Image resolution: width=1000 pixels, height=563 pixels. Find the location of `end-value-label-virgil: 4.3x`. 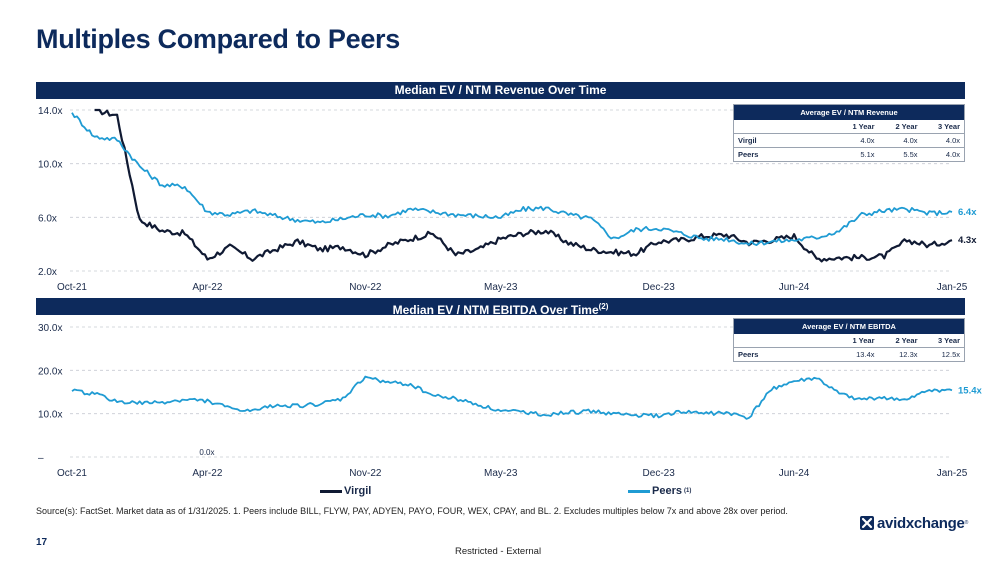

end-value-label-virgil: 4.3x is located at coordinates (967, 240).